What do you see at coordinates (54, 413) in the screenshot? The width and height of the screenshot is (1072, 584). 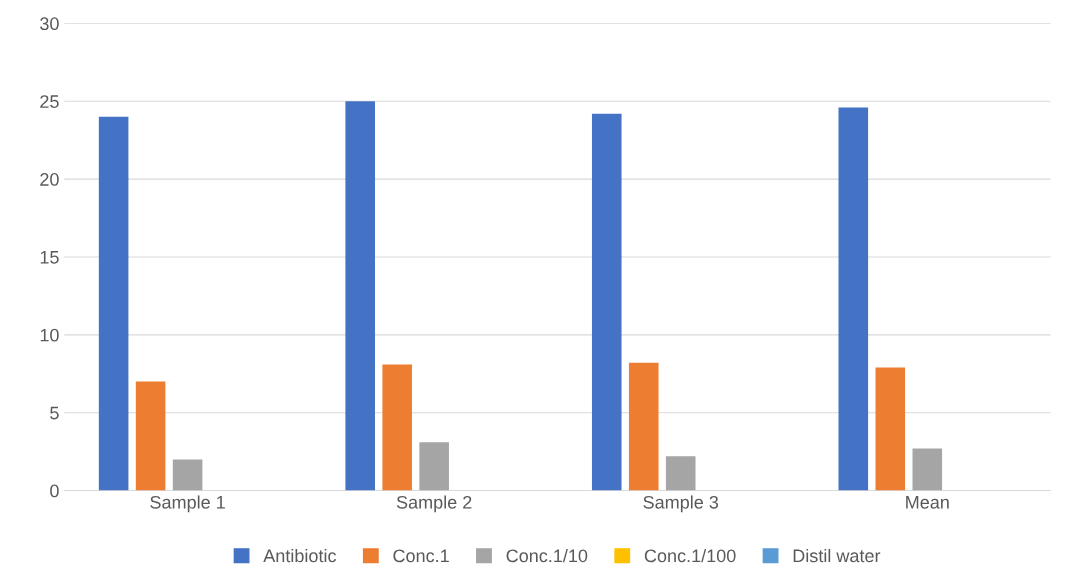 I see `y-tick-label: 5` at bounding box center [54, 413].